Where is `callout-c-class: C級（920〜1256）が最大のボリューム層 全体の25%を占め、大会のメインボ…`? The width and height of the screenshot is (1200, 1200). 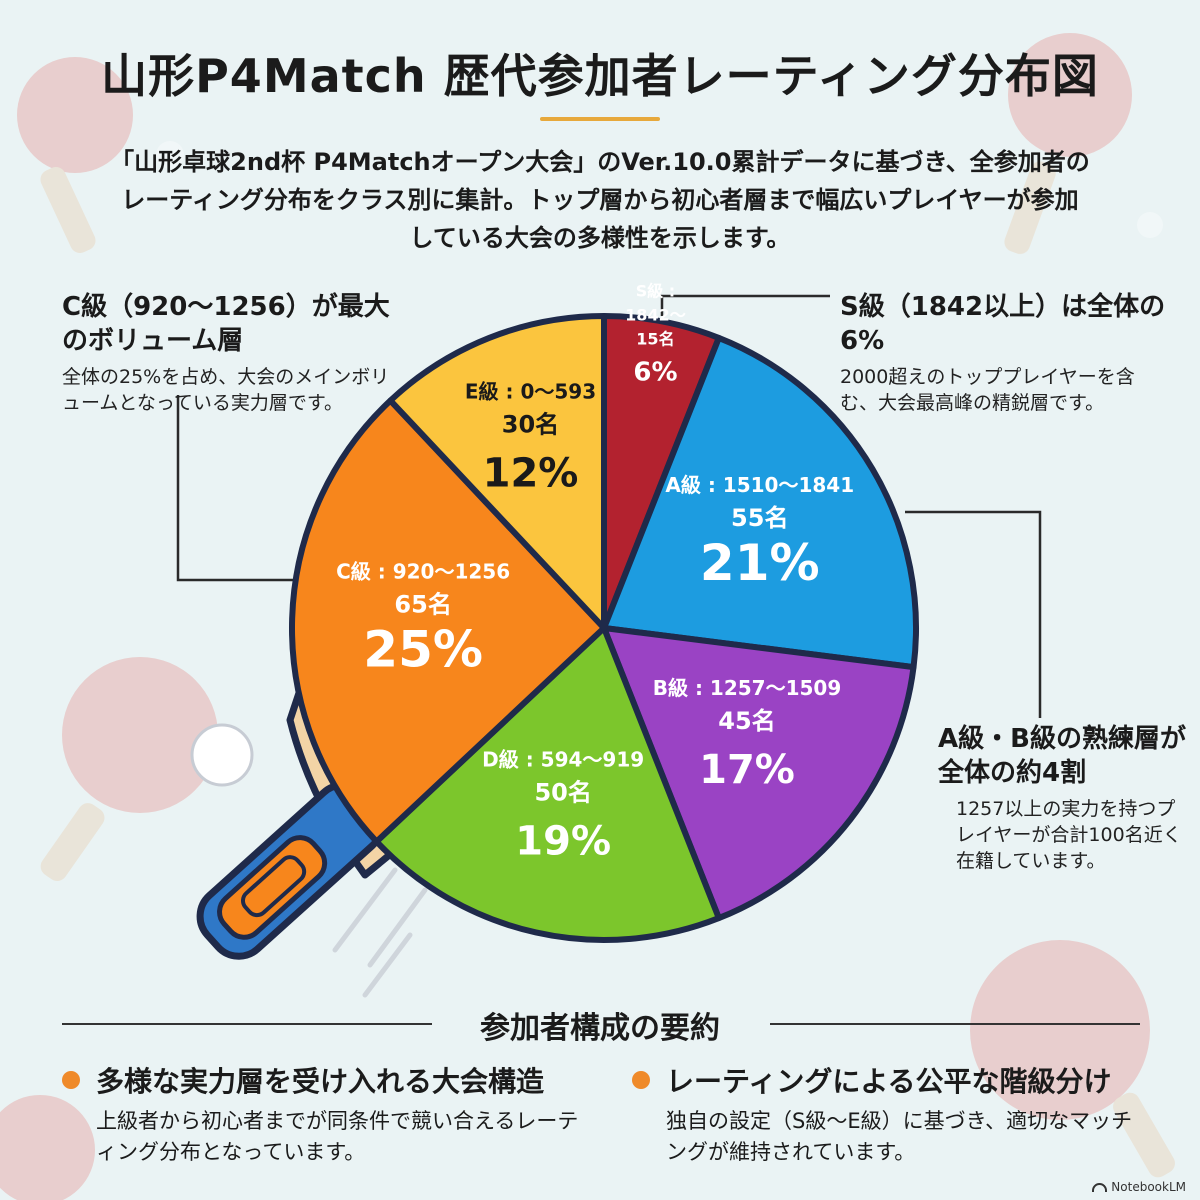 callout-c-class: C級（920〜1256）が最大のボリューム層 全体の25%を占め、大会のメインボ… is located at coordinates (227, 353).